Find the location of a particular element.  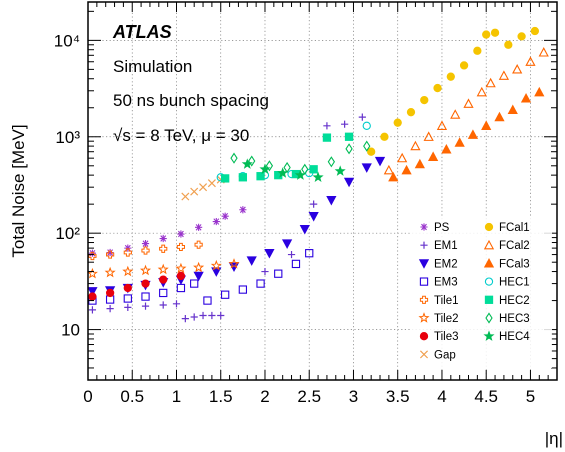

legend-label-em3: EM3 is located at coordinates (446, 283).